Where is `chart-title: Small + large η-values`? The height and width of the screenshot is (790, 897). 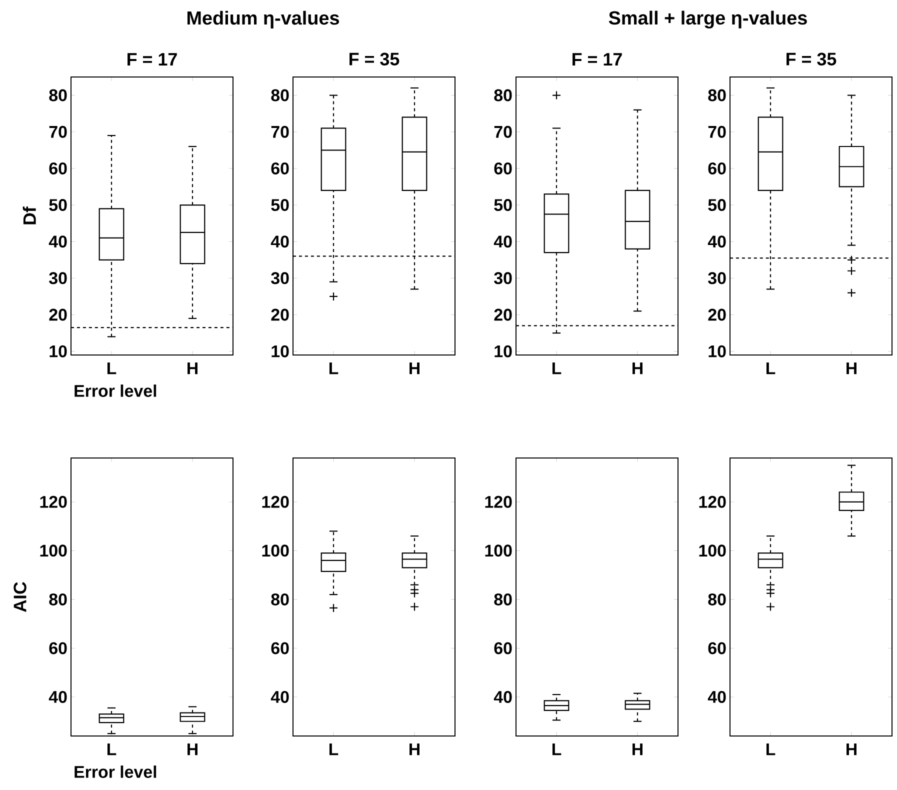 chart-title: Small + large η-values is located at coordinates (707, 19).